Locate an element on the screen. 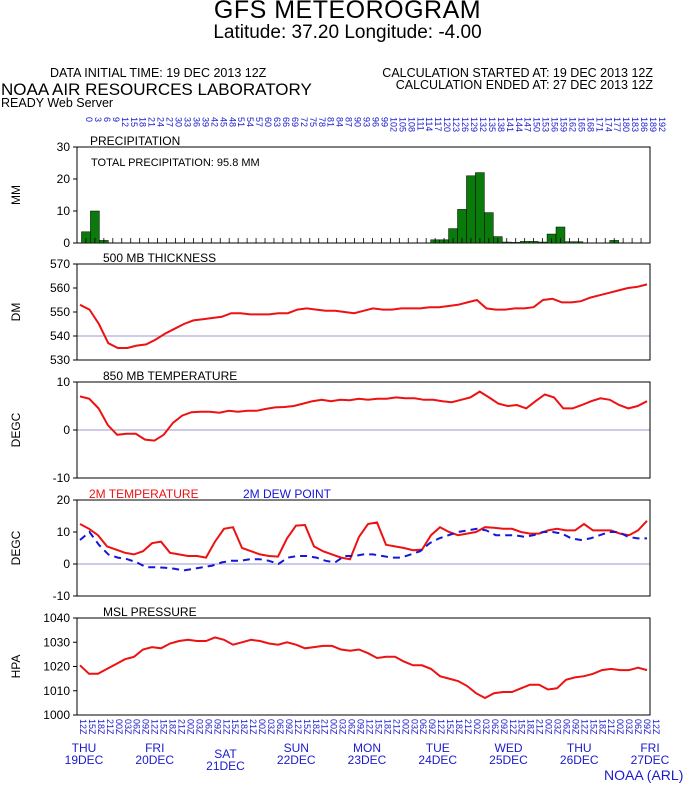  y-tick-label: 10 is located at coordinates (64, 532).